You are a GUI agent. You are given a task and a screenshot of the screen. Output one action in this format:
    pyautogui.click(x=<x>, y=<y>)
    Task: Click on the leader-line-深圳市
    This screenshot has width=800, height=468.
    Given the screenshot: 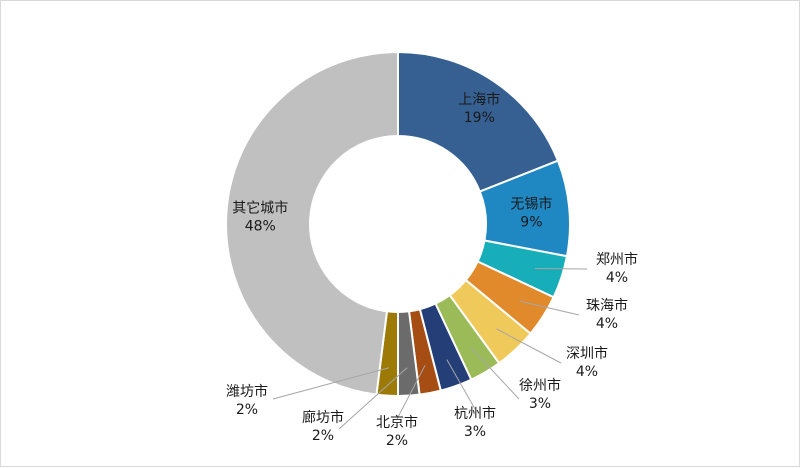 What is the action you would take?
    pyautogui.click(x=529, y=346)
    